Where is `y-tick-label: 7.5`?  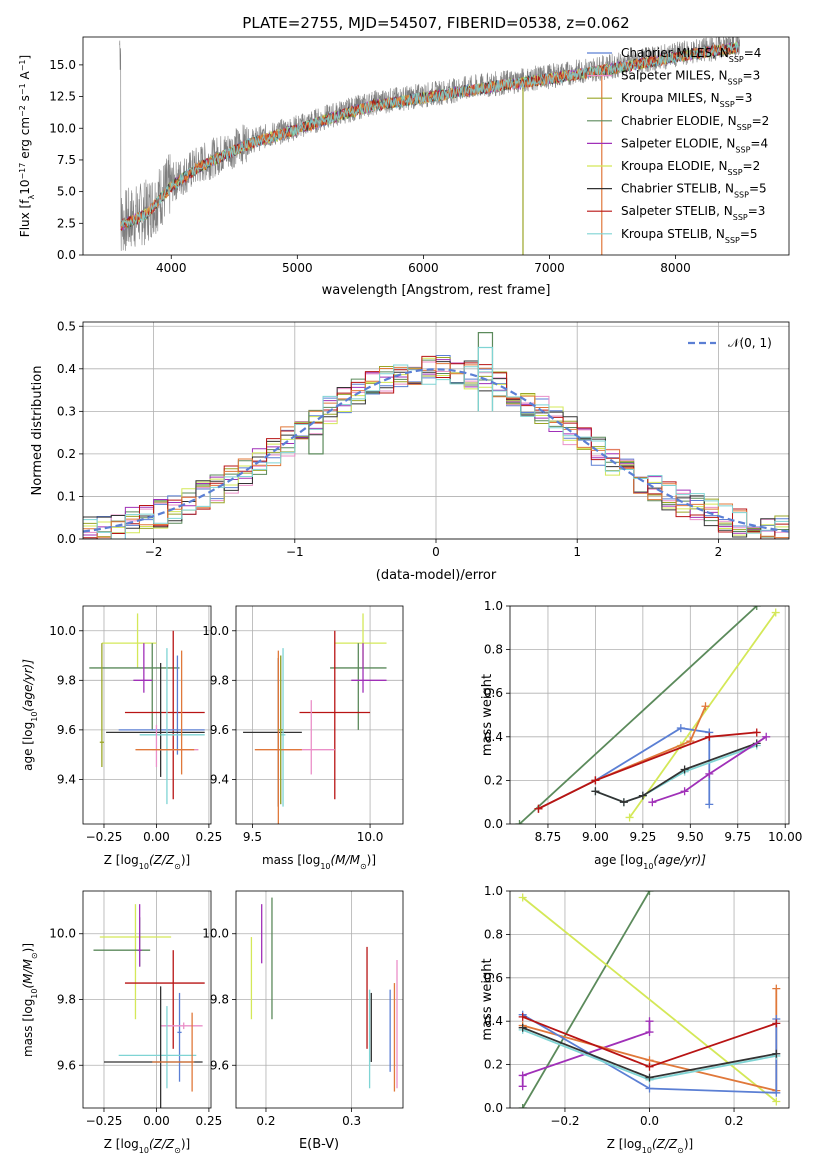
y-tick-label: 7.5 is located at coordinates (66, 160).